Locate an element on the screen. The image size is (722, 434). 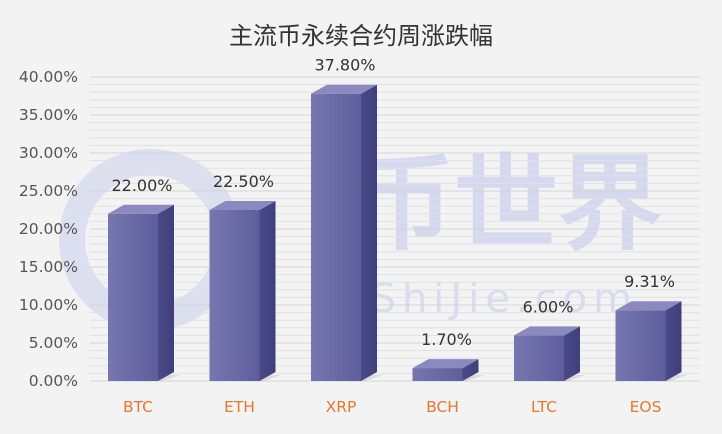
x-tick-label: LTC is located at coordinates (544, 407).